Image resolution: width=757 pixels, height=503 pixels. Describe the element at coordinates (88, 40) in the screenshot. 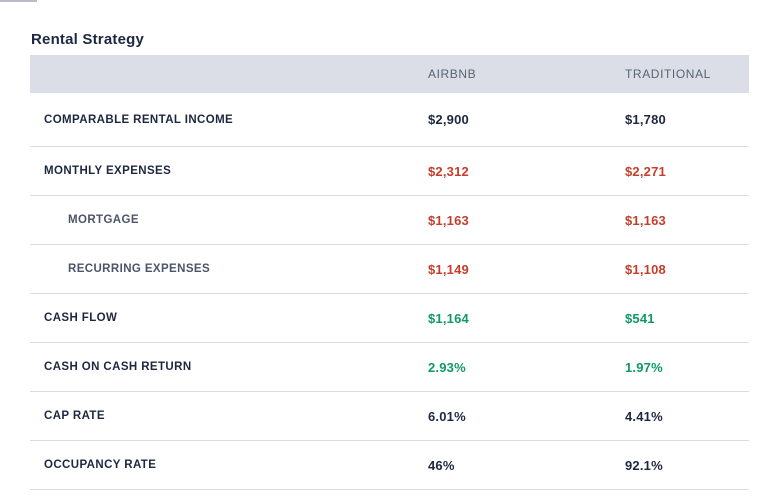

I see `page-title: Rental Strategy` at that location.